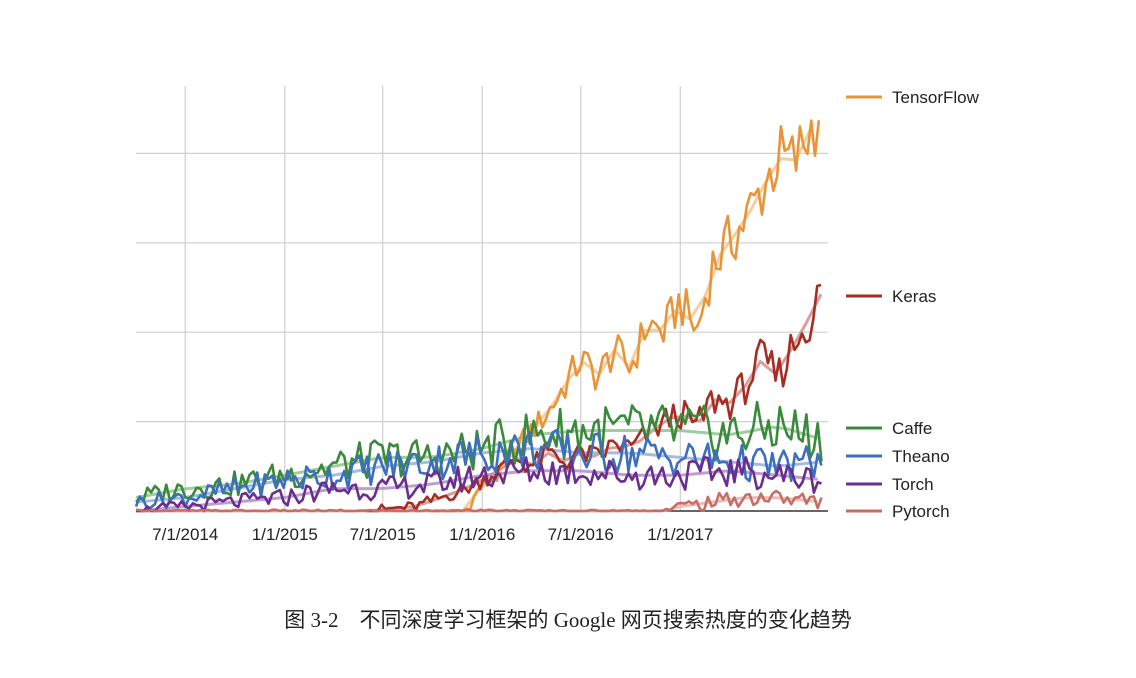  I want to click on x-tick-label: 1/1/2015, so click(285, 534).